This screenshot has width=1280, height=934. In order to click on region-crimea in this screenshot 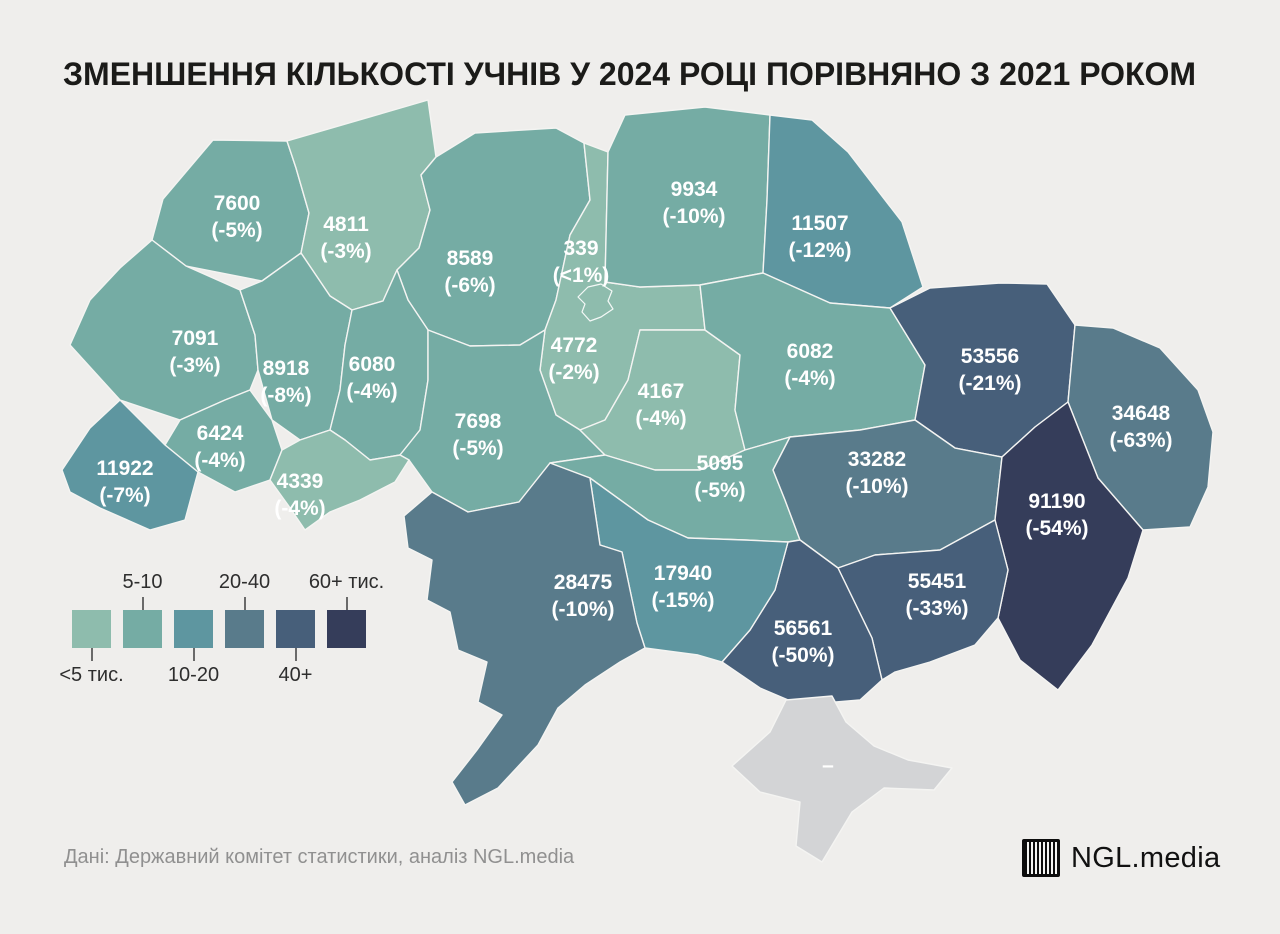, I will do `click(842, 779)`.